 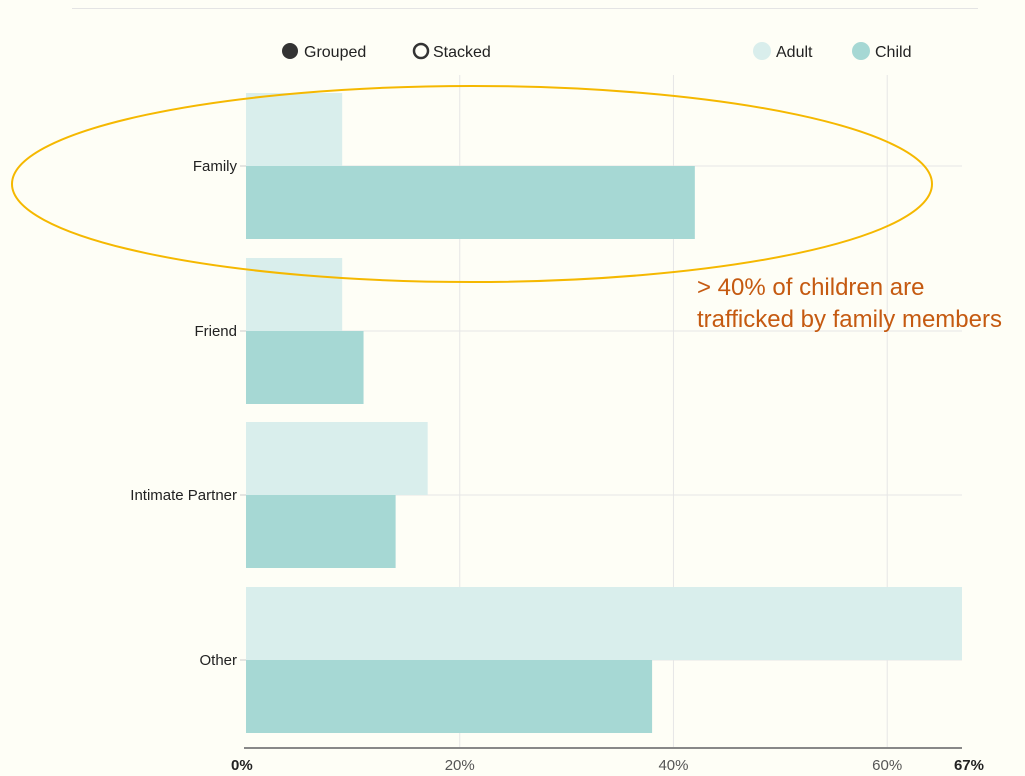 What do you see at coordinates (794, 52) in the screenshot?
I see `legend-label: Adult` at bounding box center [794, 52].